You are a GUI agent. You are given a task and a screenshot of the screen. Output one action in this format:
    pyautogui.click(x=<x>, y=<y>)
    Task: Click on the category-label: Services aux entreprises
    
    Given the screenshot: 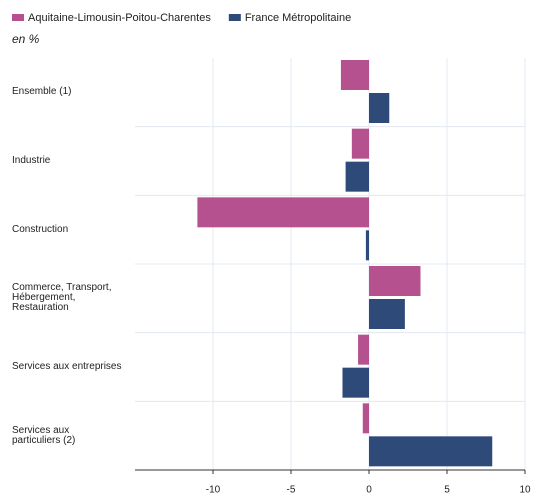 What is the action you would take?
    pyautogui.click(x=67, y=366)
    